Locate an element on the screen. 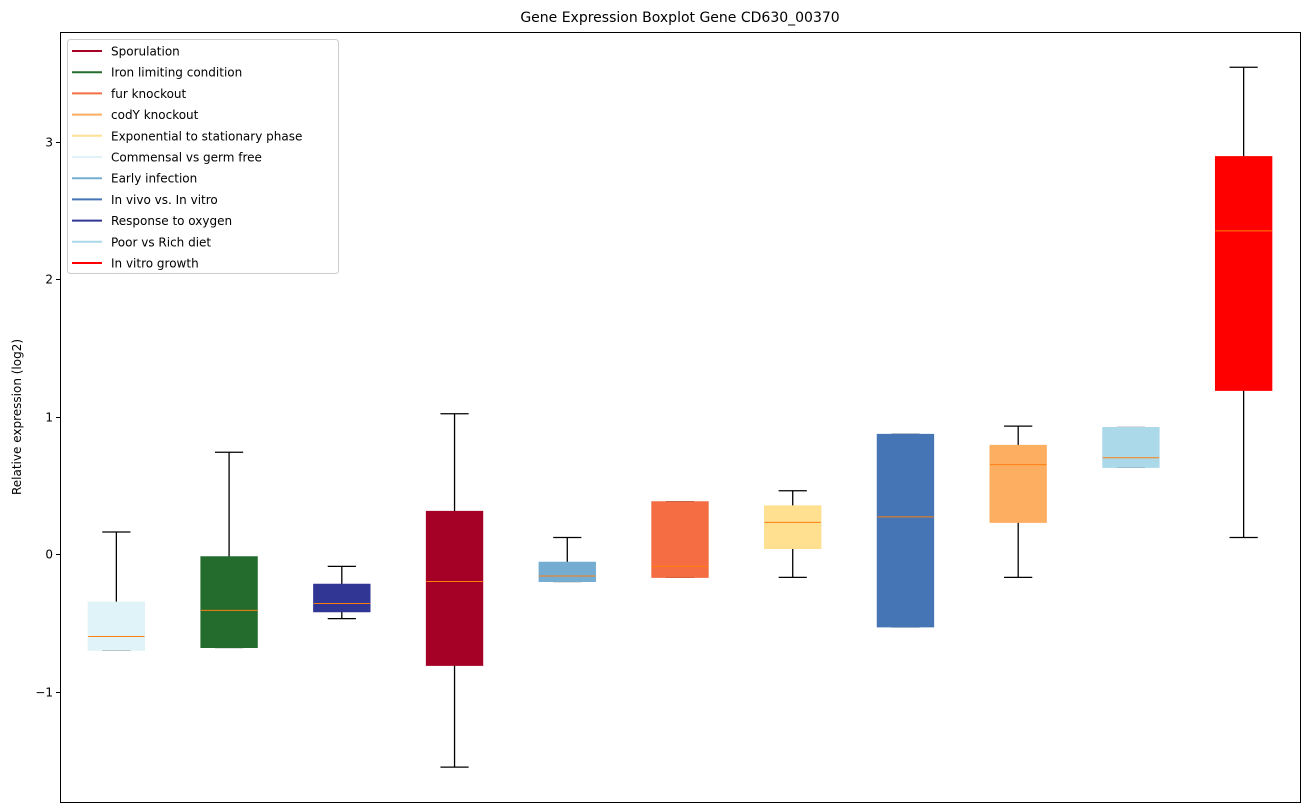 The width and height of the screenshot is (1309, 812). y-tick-label: 1 is located at coordinates (49, 418).